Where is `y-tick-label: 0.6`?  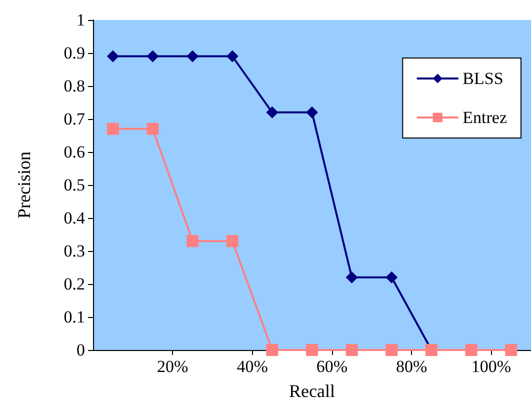
y-tick-label: 0.6 is located at coordinates (74, 152).